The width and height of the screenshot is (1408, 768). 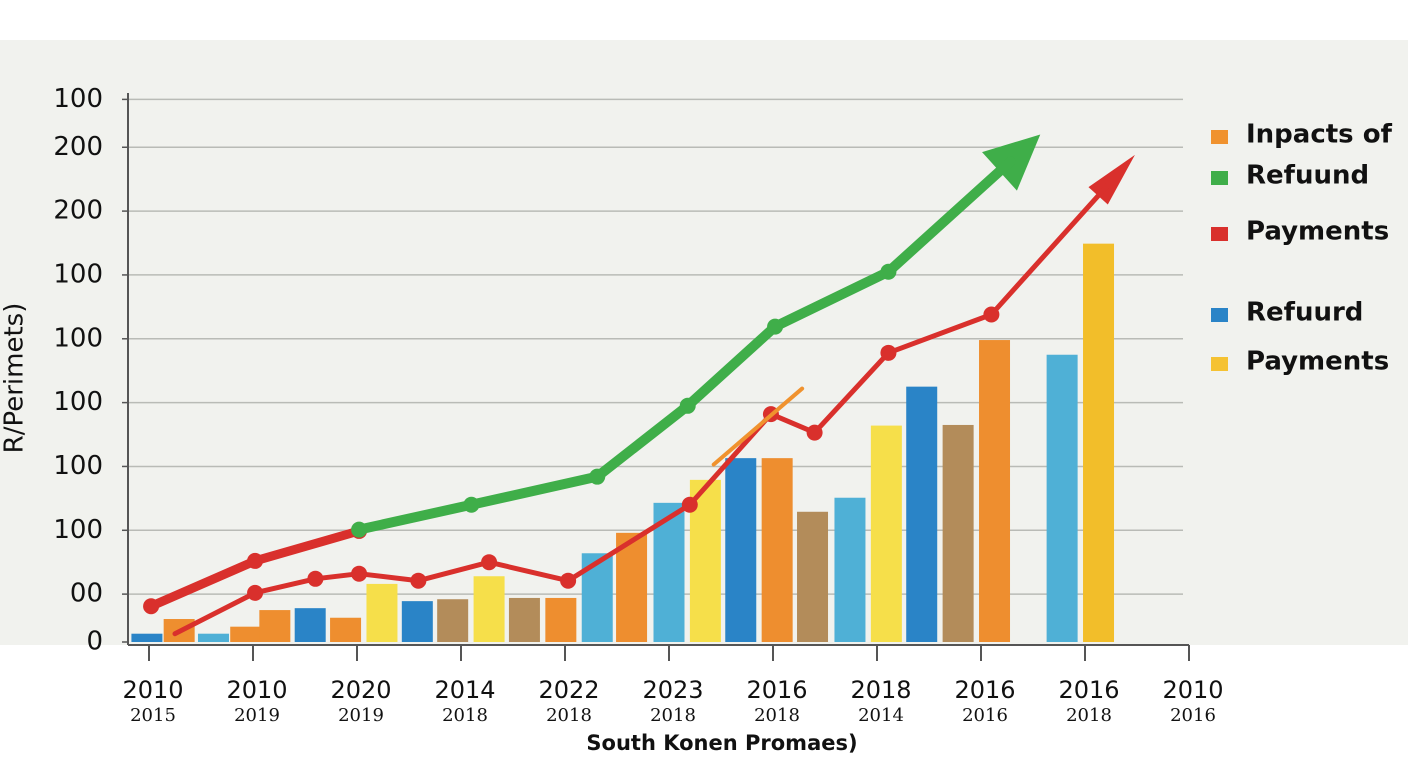 I want to click on x-tick-label: 2022, so click(x=568, y=690).